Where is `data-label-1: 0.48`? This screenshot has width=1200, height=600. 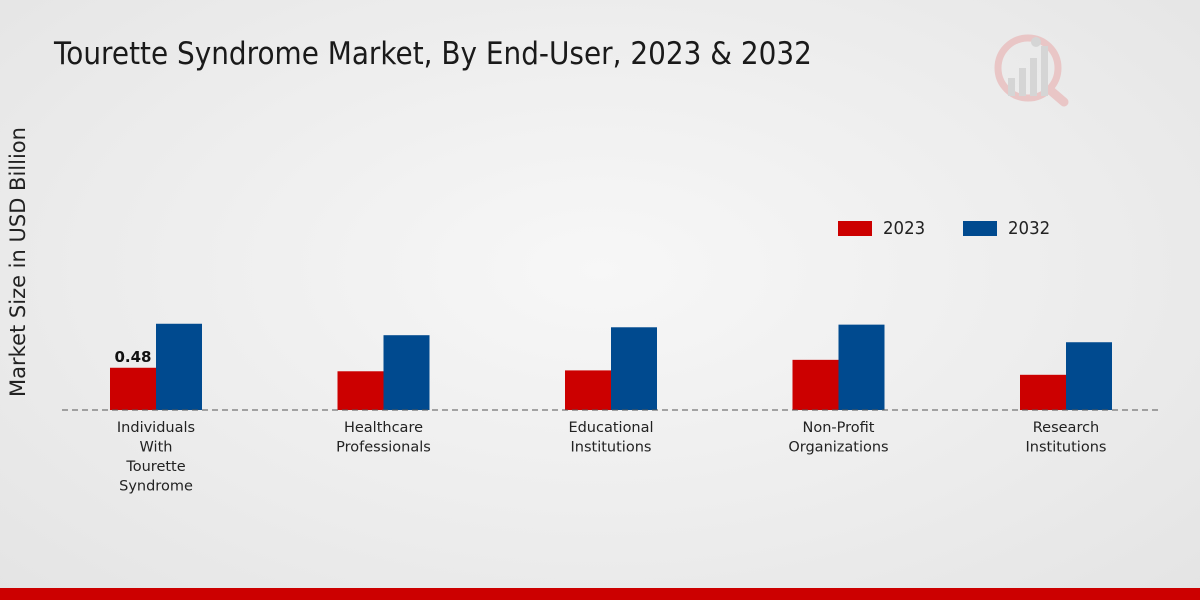
data-label-1: 0.48 is located at coordinates (132, 357).